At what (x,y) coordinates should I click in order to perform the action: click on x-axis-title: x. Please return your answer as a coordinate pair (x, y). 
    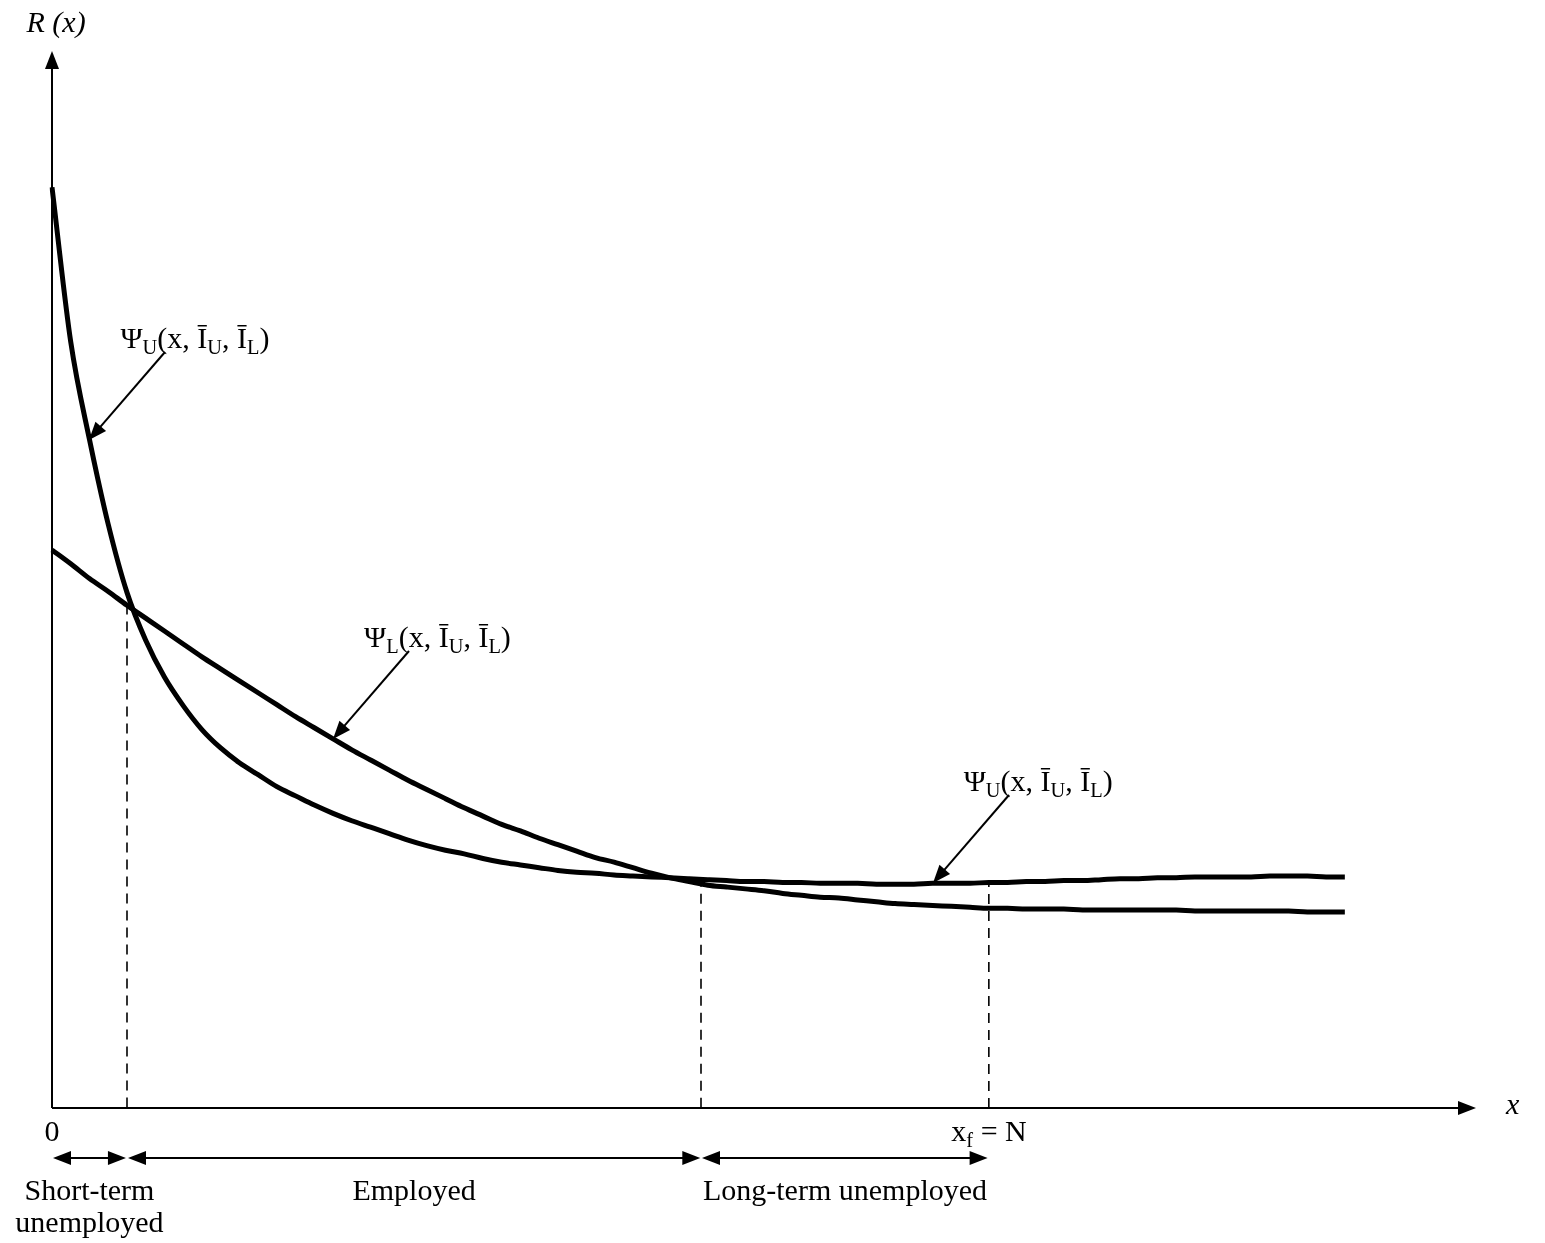
    Looking at the image, I should click on (1513, 1103).